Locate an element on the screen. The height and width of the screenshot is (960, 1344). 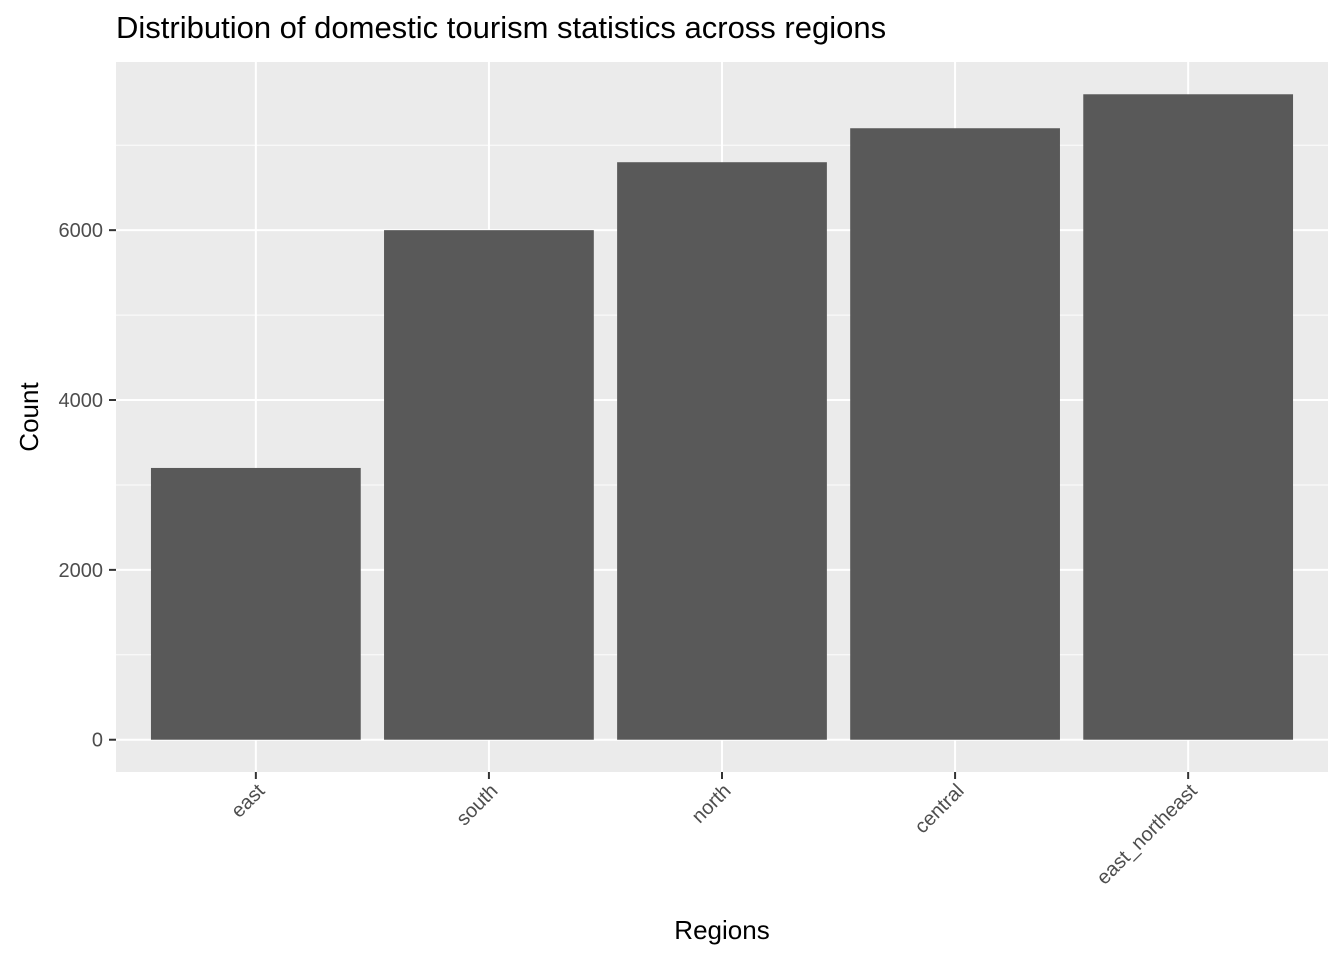
y-tick-label: 0 is located at coordinates (97, 741).